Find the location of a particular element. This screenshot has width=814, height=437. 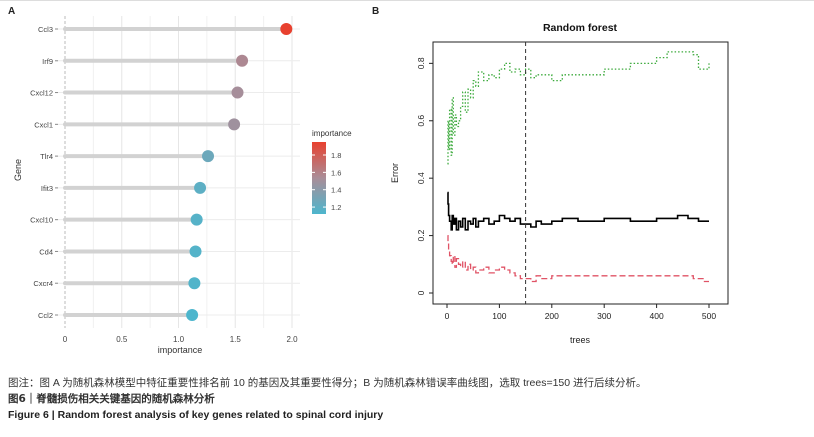

panel-a-x-tick-label: 1.0 is located at coordinates (179, 339).